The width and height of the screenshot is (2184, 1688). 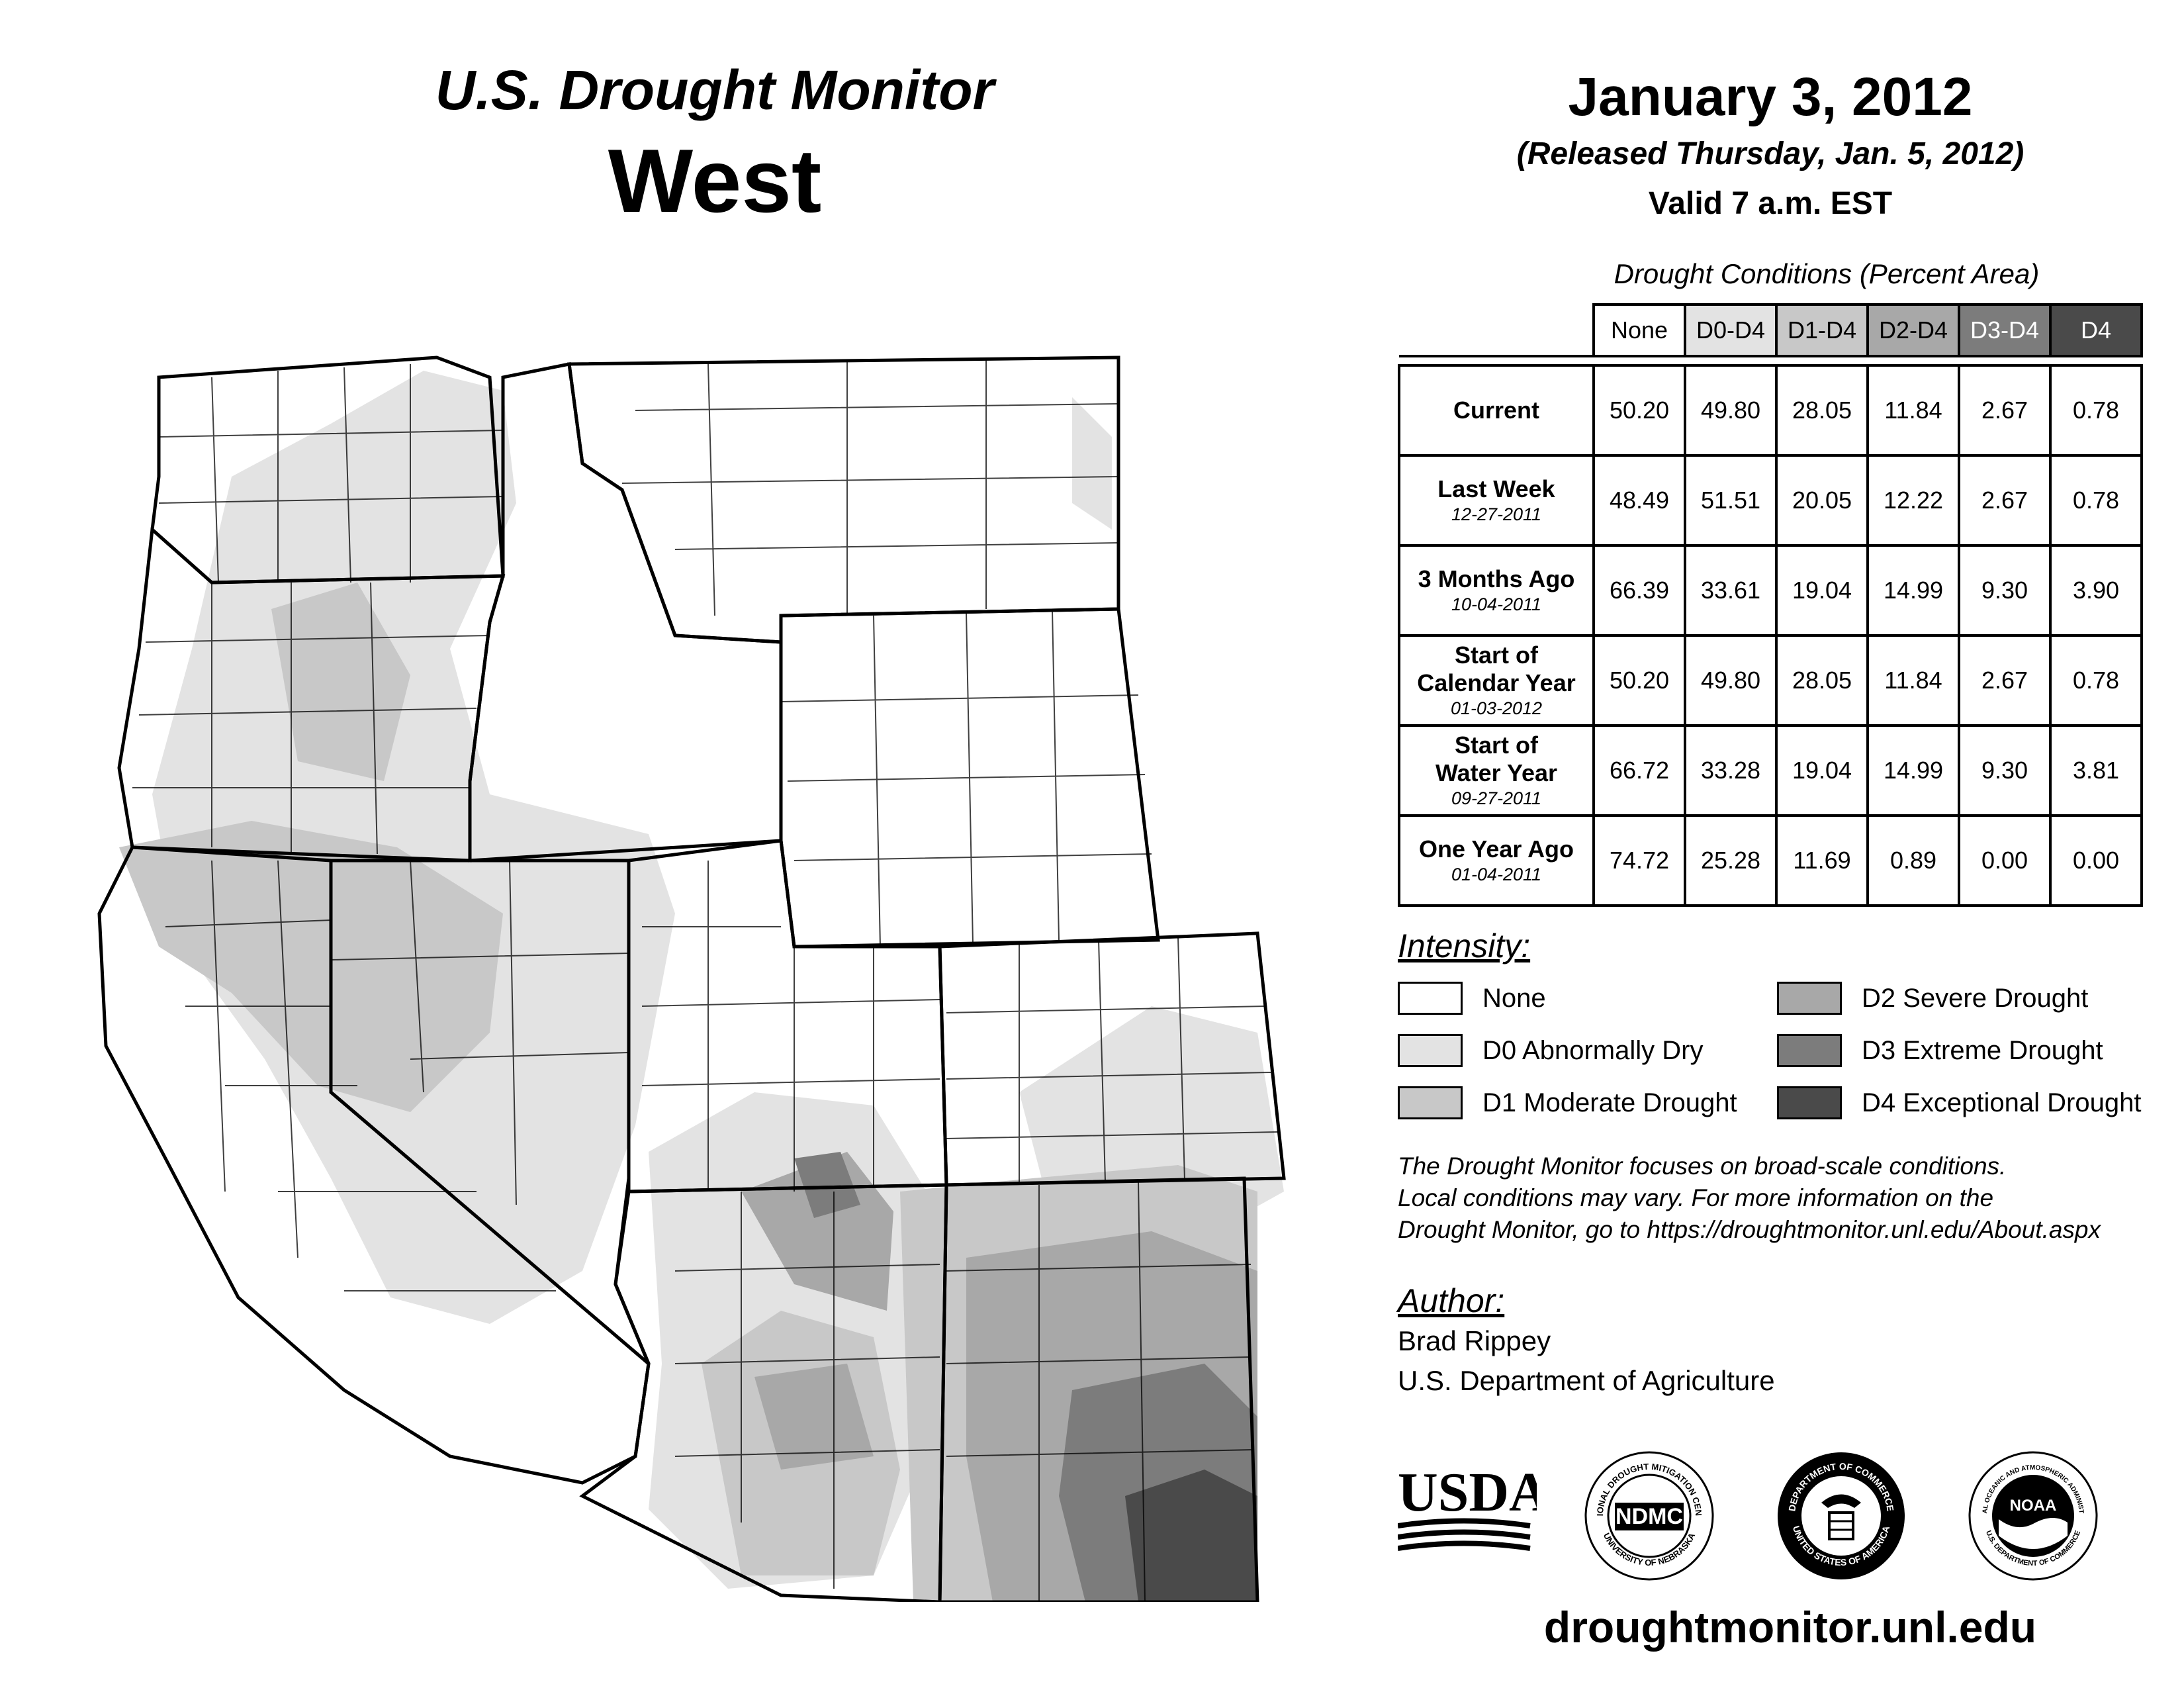 I want to click on table-cell: 11.69, so click(x=1822, y=860).